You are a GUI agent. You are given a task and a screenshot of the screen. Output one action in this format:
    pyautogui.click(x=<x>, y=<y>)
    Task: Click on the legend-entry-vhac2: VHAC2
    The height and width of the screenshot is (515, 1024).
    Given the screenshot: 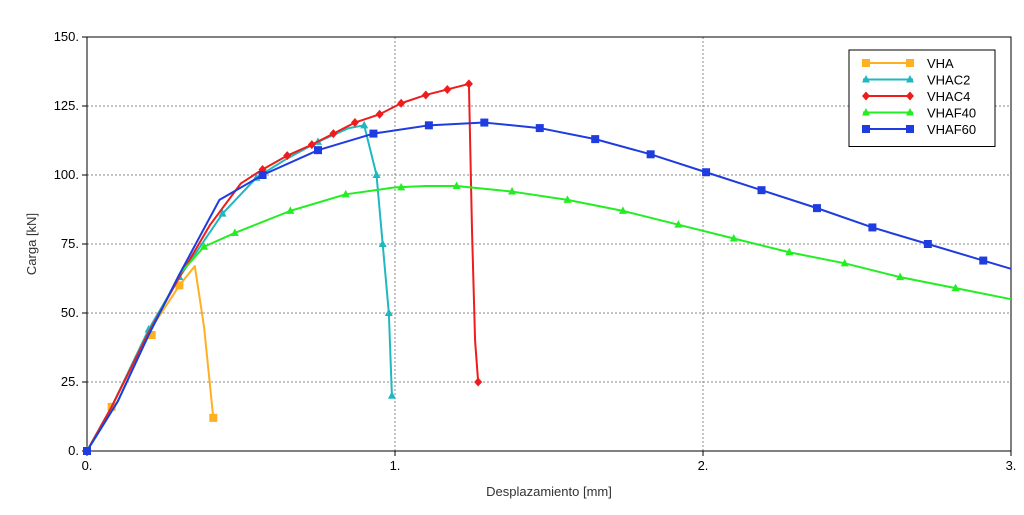 What is the action you would take?
    pyautogui.click(x=916, y=80)
    